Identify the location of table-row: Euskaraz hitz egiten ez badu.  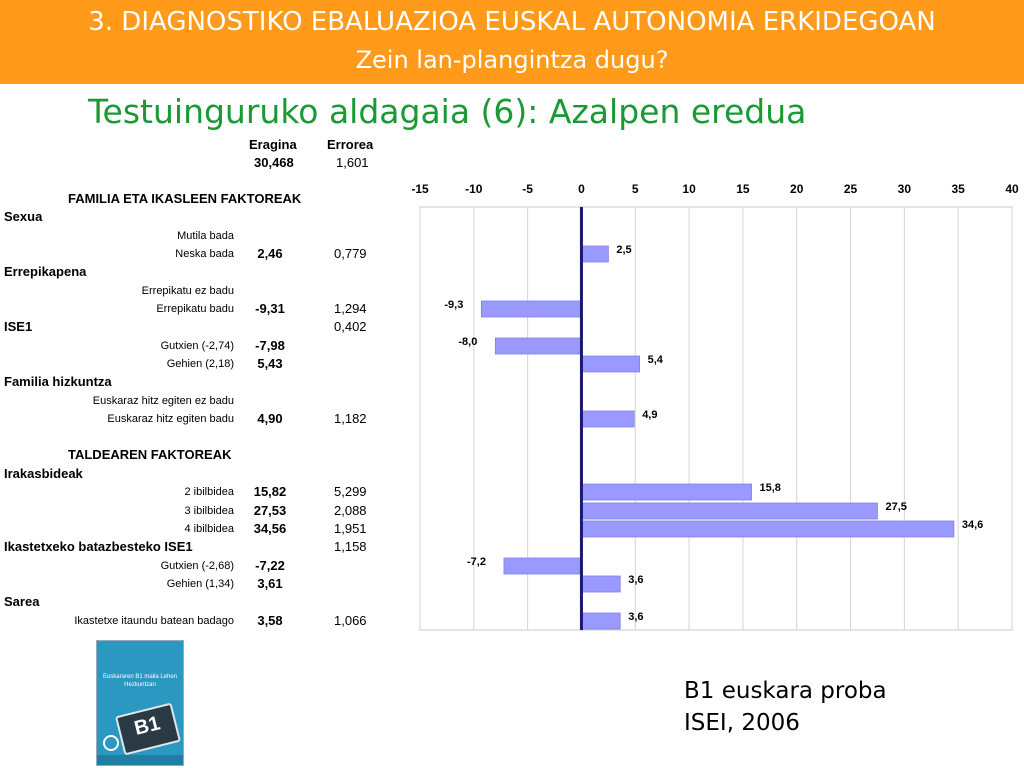
(200, 401).